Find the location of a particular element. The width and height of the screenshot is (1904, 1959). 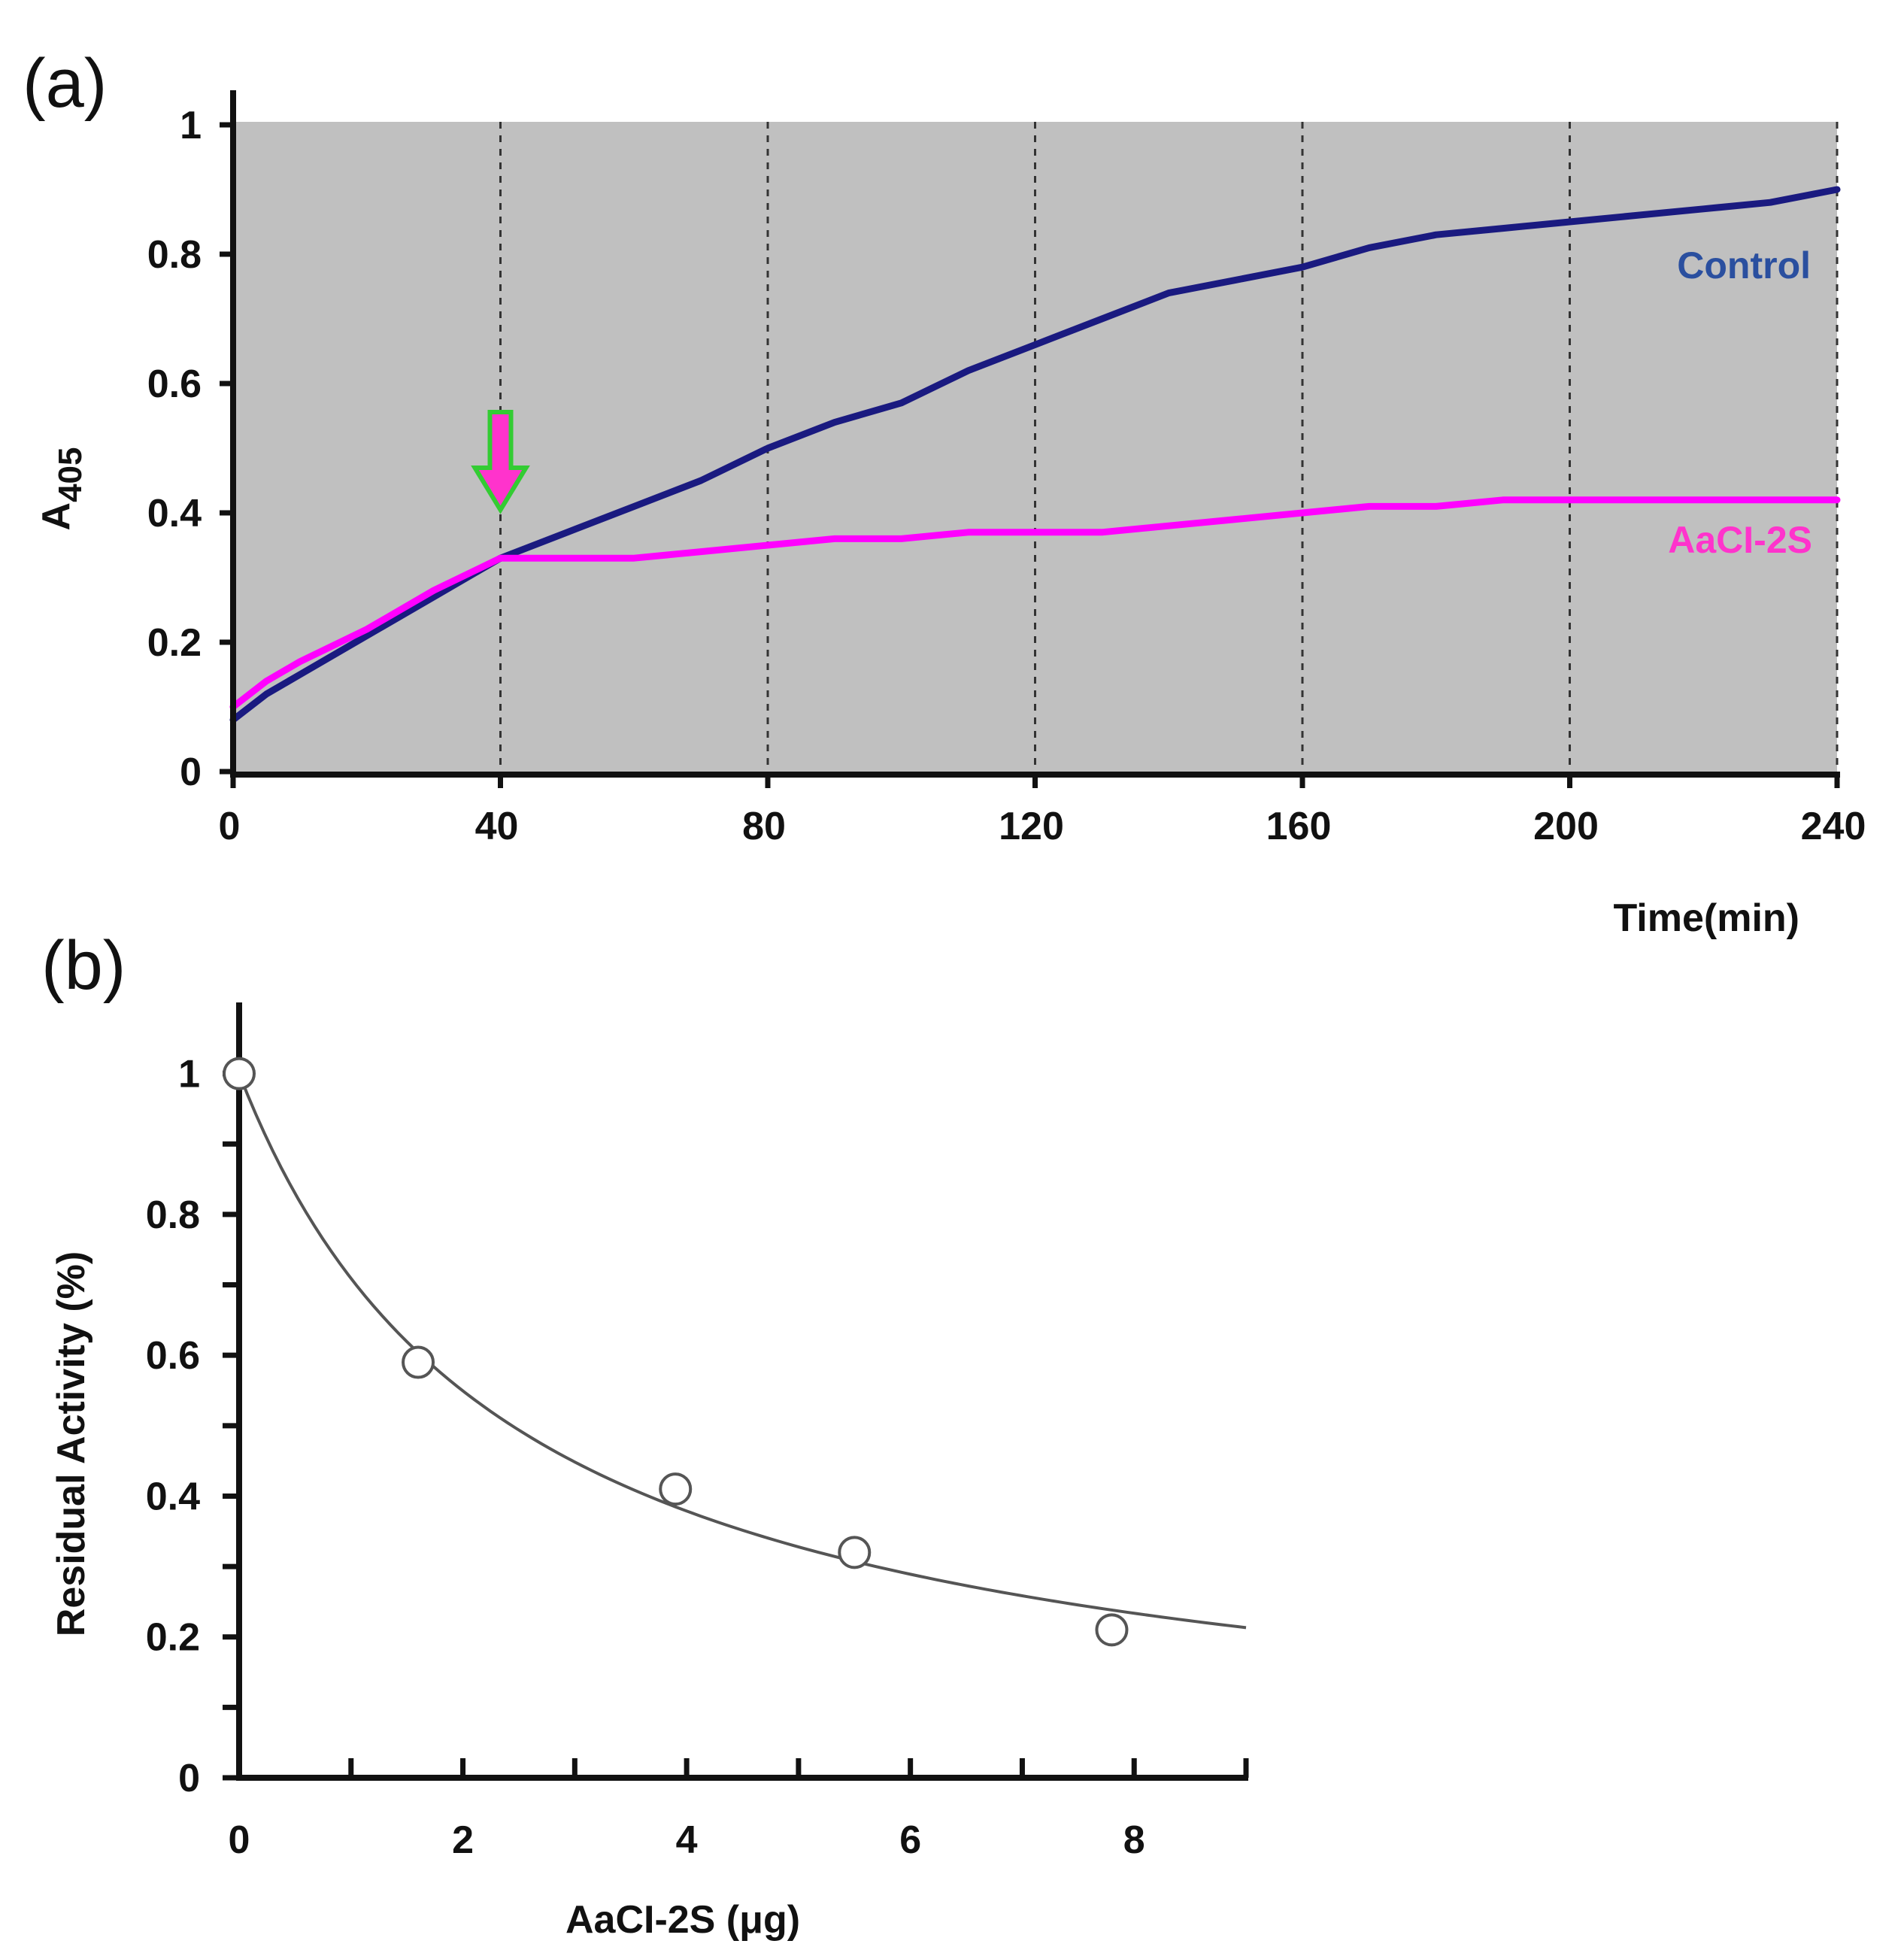

x-tick-label: 200 is located at coordinates (1566, 826).